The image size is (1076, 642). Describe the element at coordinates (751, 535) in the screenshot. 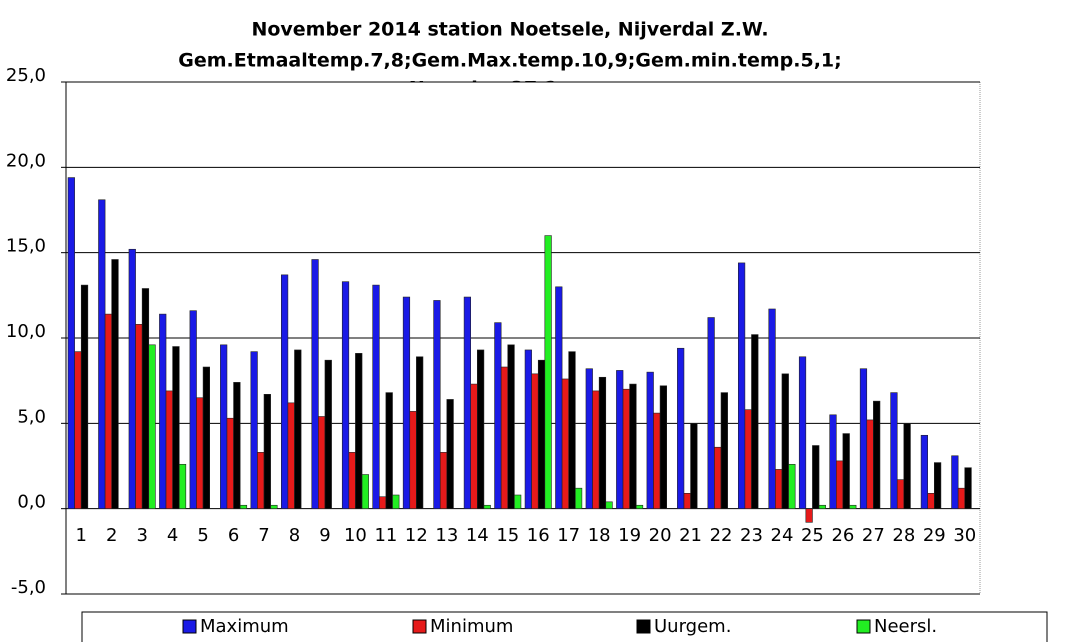

I see `x-tick-label: 23` at that location.